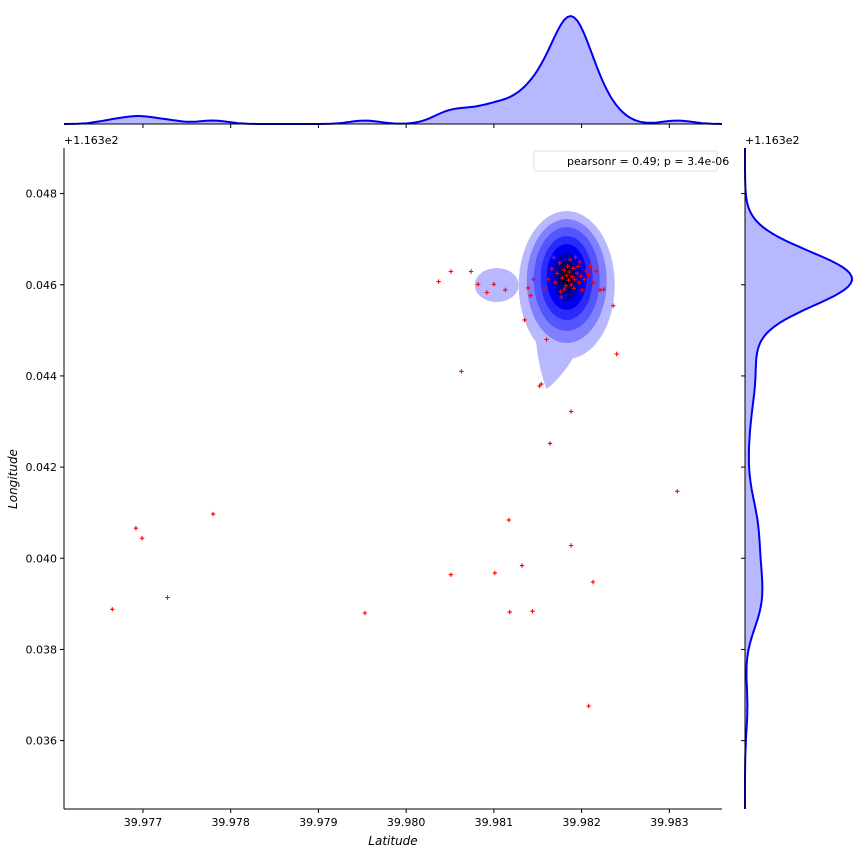  What do you see at coordinates (42, 376) in the screenshot?
I see `y-tick-label: 0.044` at bounding box center [42, 376].